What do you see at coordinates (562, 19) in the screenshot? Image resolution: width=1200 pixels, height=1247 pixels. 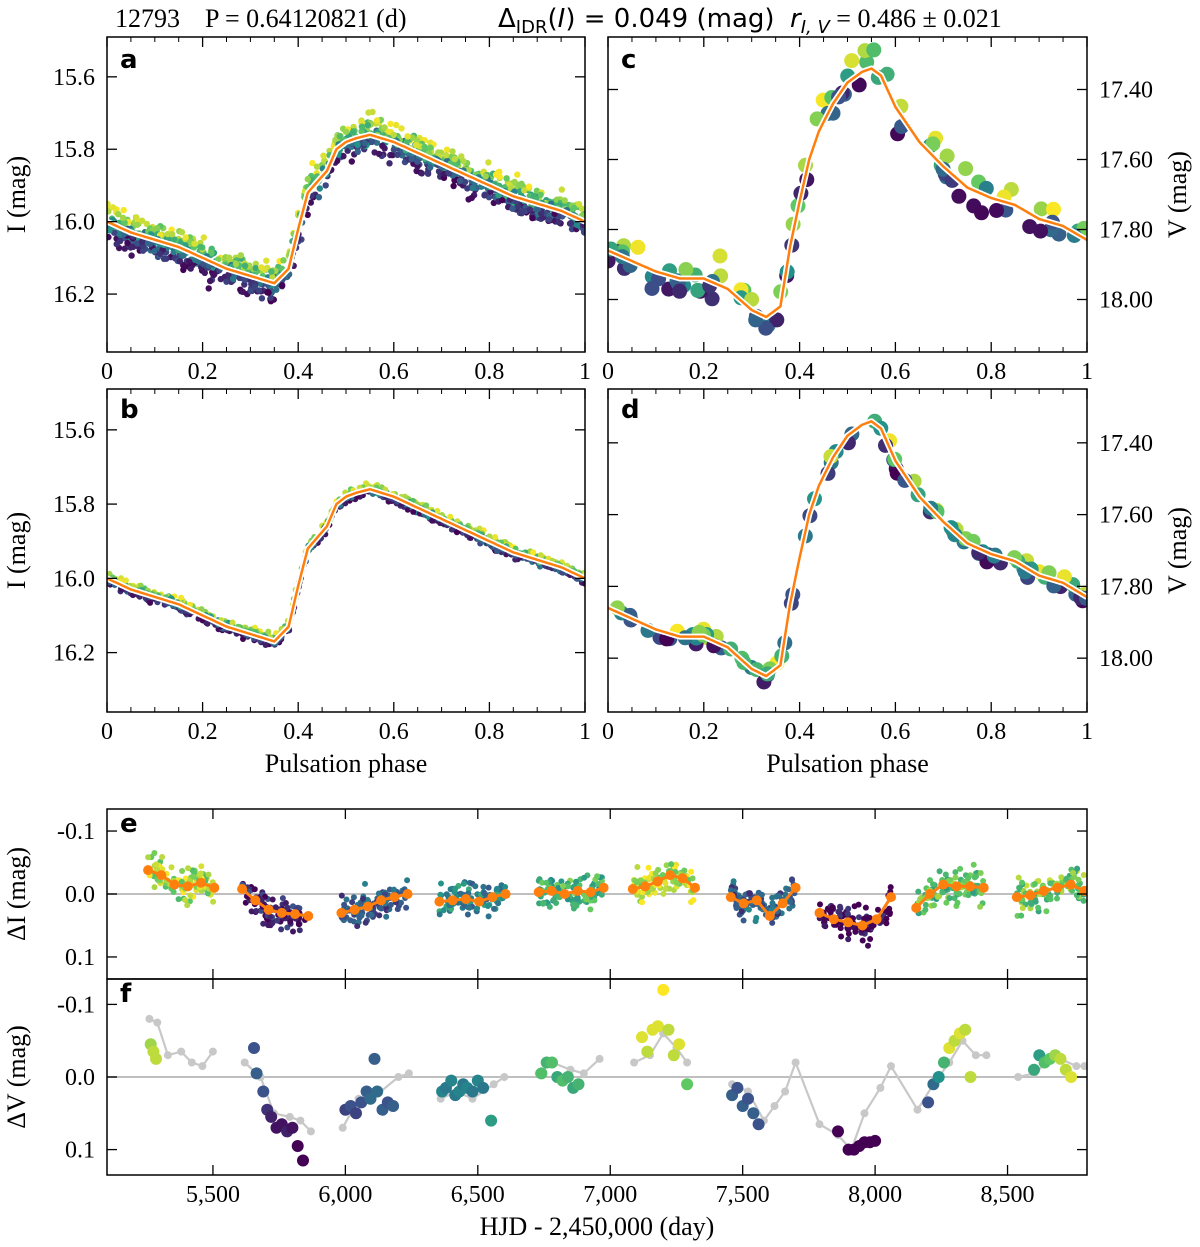 I see `title-delta-var: I` at bounding box center [562, 19].